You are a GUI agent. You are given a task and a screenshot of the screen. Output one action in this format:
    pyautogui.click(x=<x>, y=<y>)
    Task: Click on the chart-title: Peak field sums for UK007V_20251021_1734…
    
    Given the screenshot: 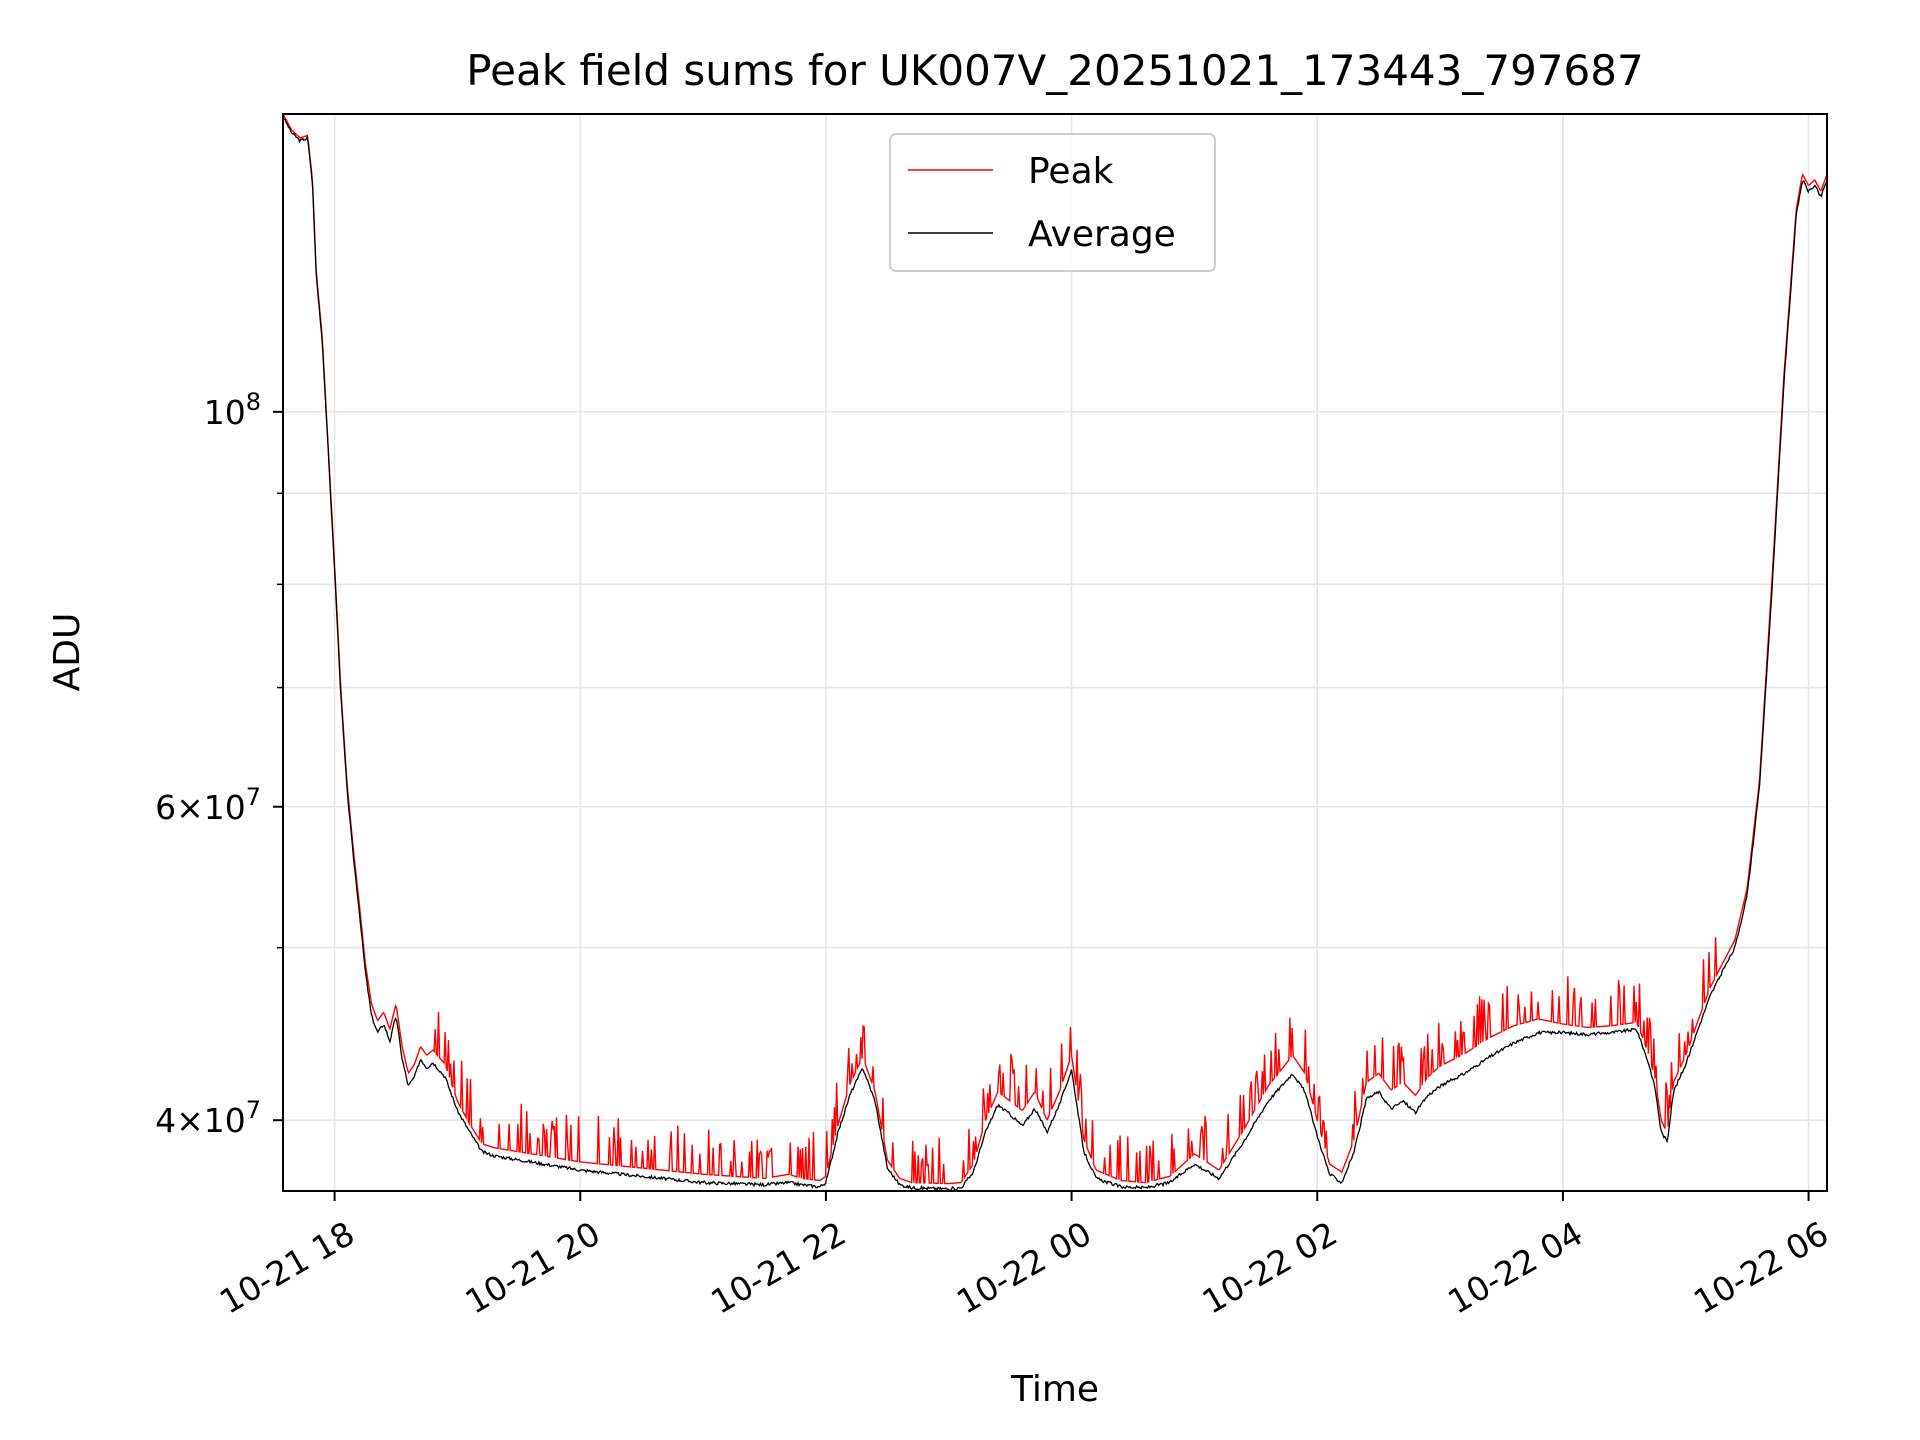 What is the action you would take?
    pyautogui.click(x=1054, y=70)
    